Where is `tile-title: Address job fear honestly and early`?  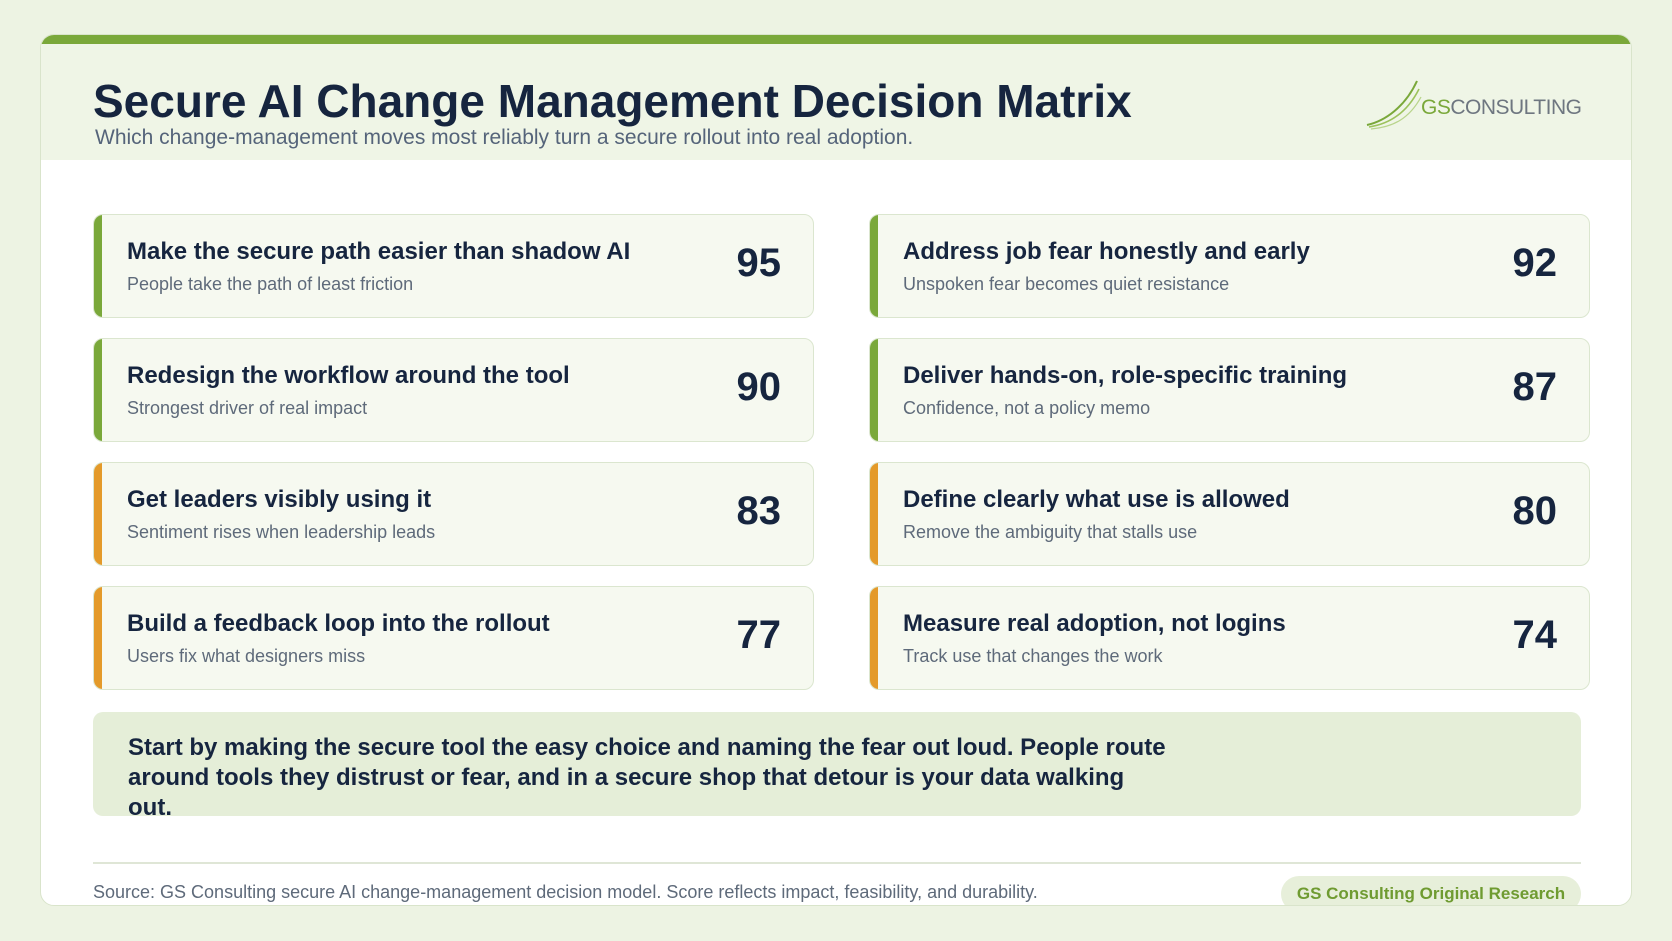 tile-title: Address job fear honestly and early is located at coordinates (1106, 251).